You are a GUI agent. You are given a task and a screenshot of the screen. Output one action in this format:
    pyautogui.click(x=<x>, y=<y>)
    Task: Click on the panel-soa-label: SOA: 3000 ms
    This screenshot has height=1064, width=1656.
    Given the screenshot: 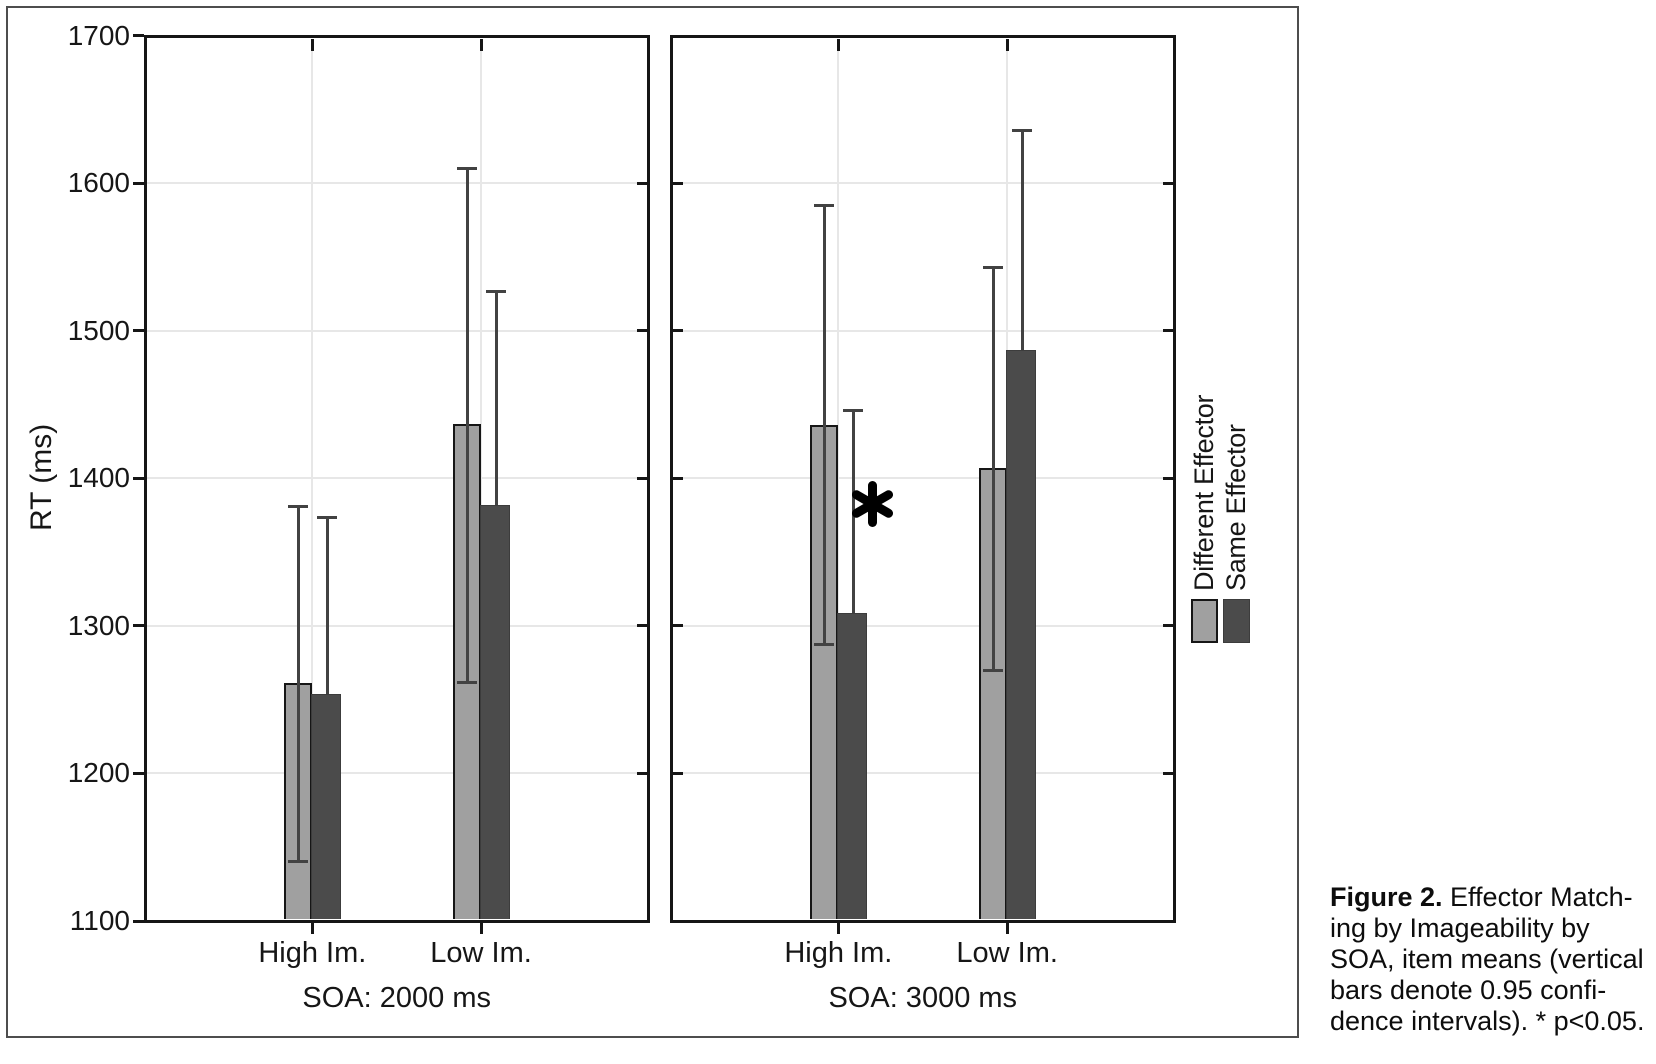 What is the action you would take?
    pyautogui.click(x=923, y=998)
    